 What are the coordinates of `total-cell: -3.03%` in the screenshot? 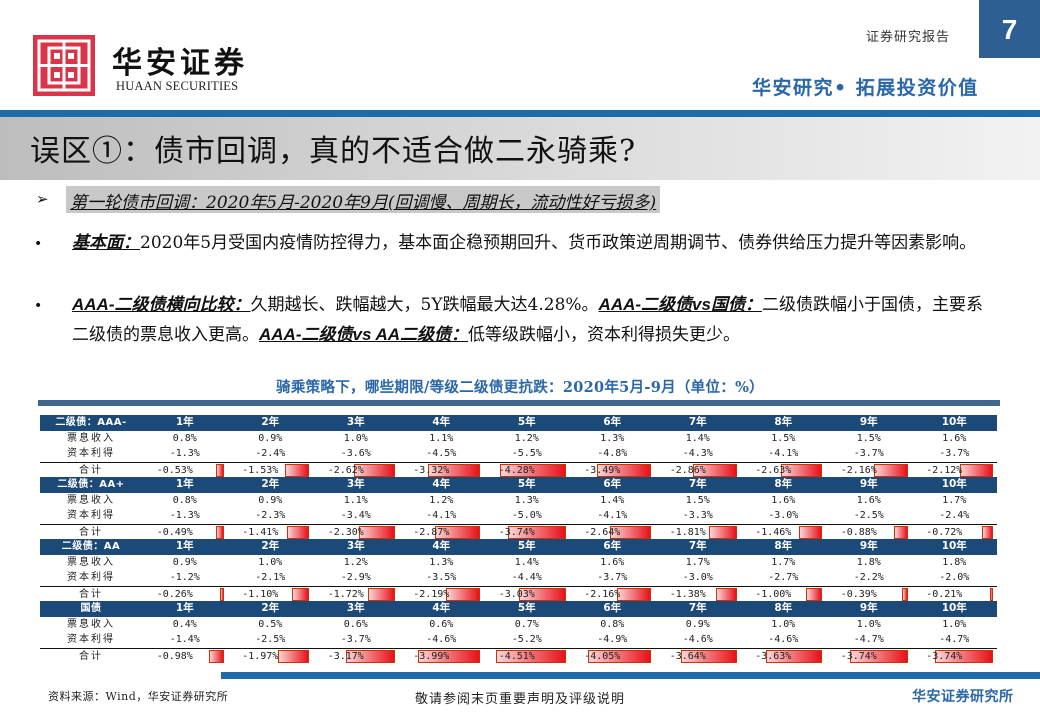 It's located at (527, 594).